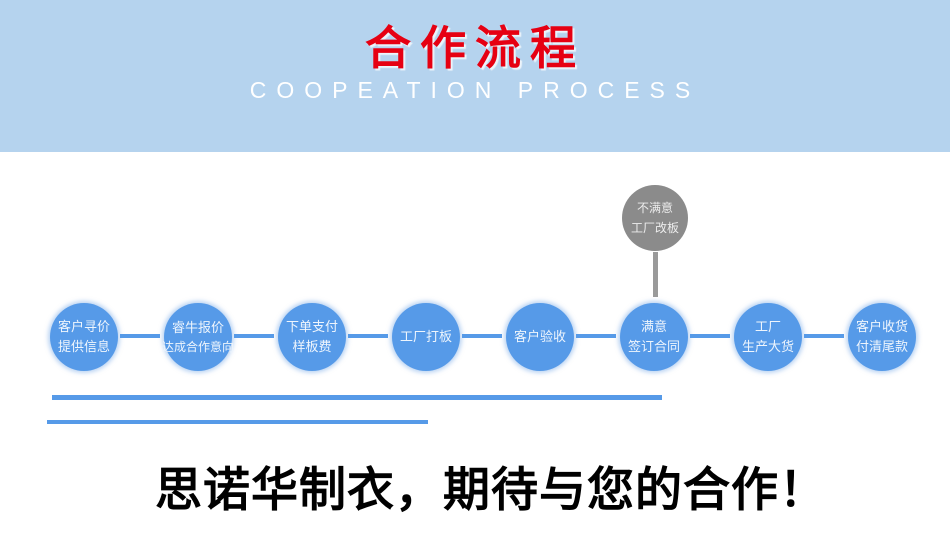 Image resolution: width=950 pixels, height=557 pixels. Describe the element at coordinates (653, 346) in the screenshot. I see `step-6-line-2: 签订合同` at that location.